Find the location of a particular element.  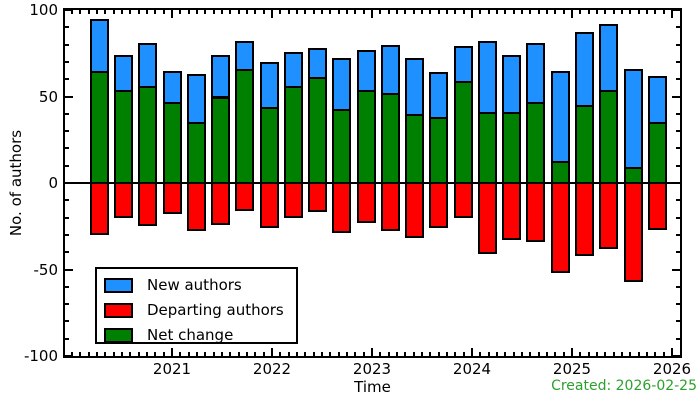

legend-item-departing-authors: Departing authors is located at coordinates (194, 310).